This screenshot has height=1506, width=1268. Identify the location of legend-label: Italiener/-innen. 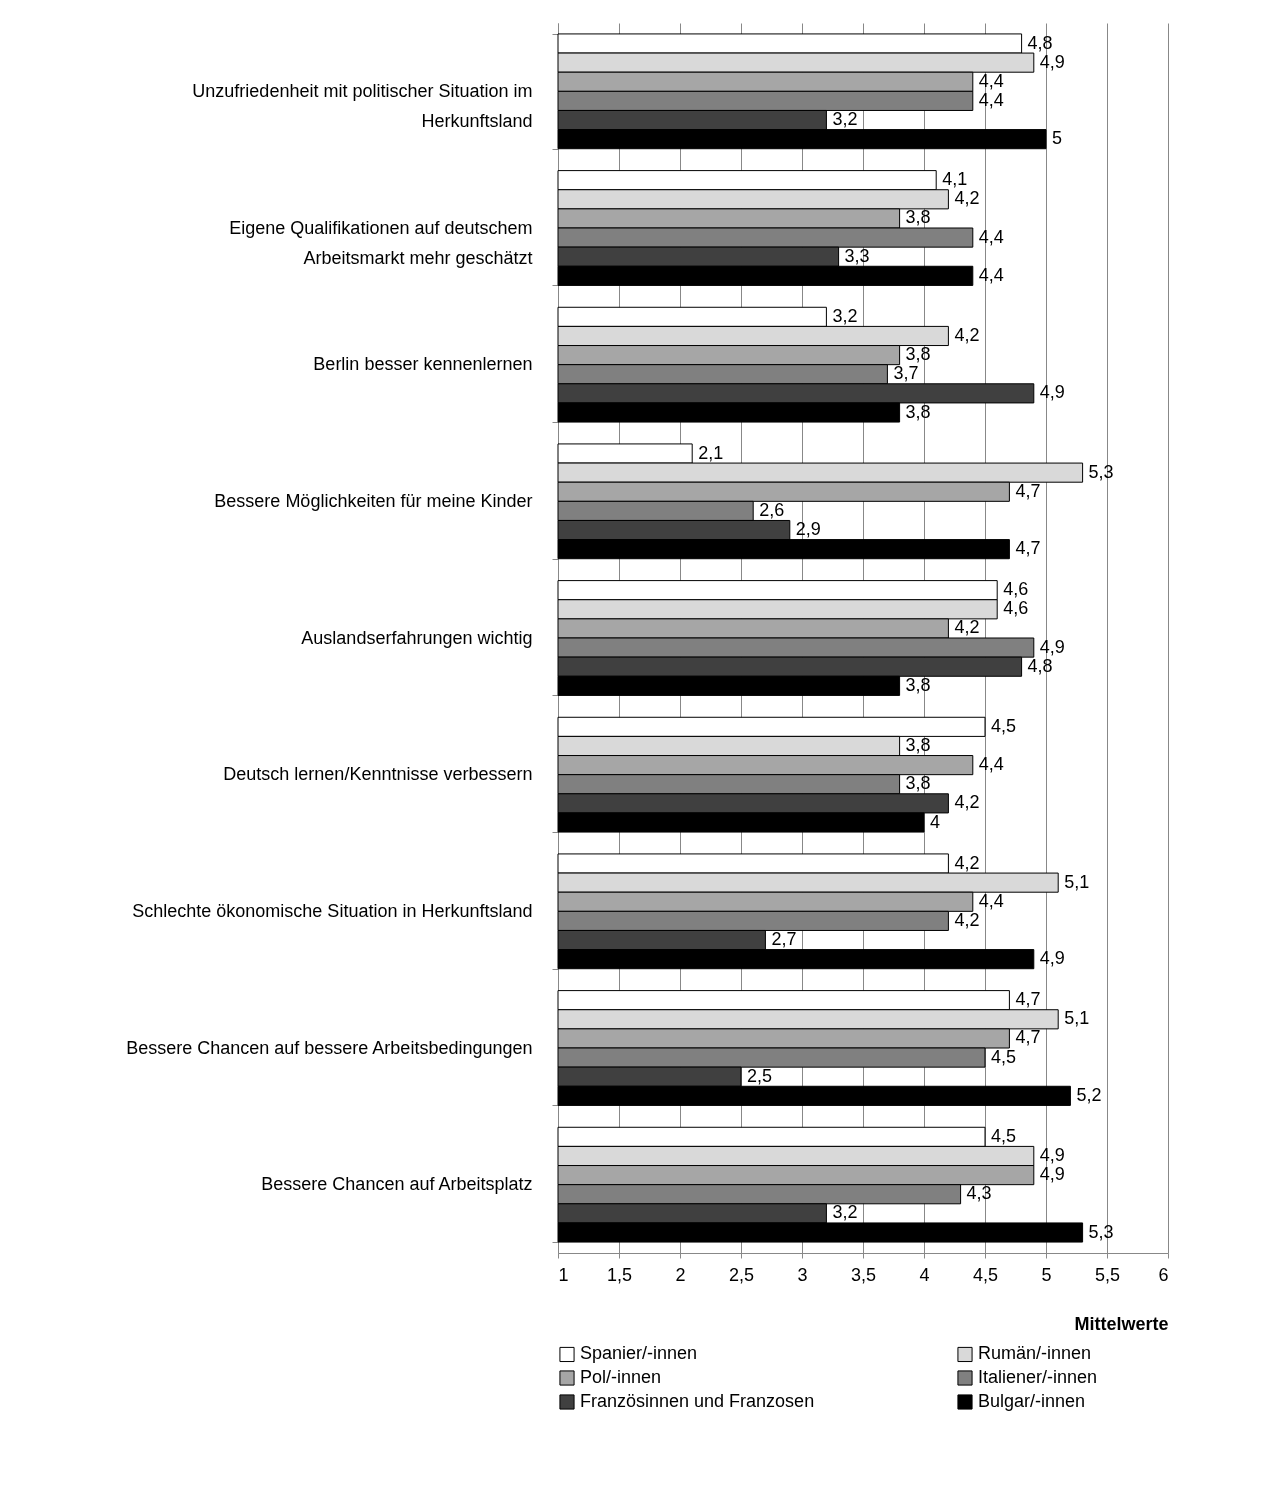
(1038, 1377).